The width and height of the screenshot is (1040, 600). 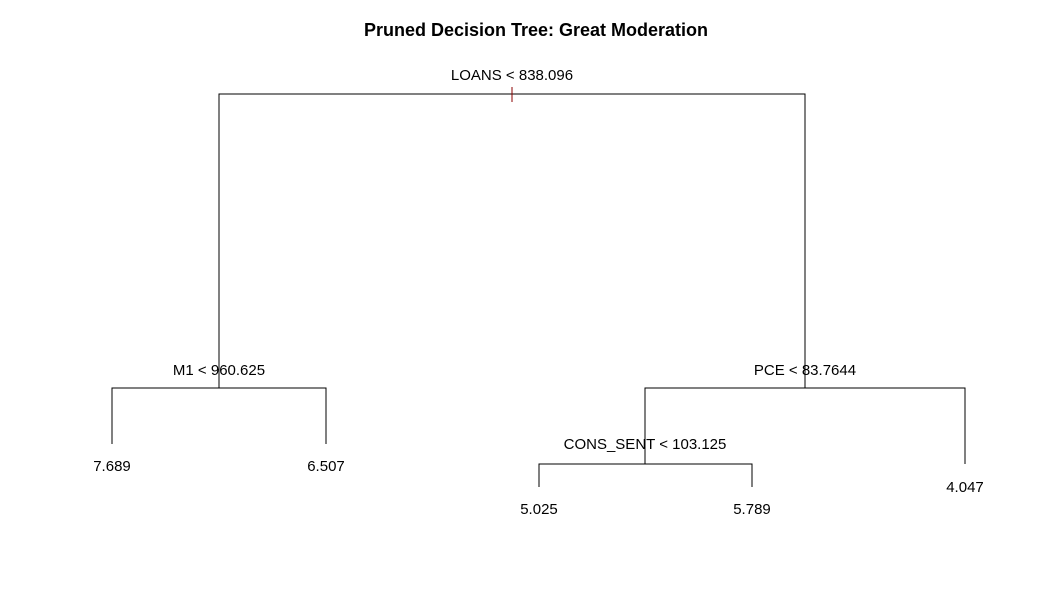 I want to click on split-label-root: LOANS < 838.096, so click(x=512, y=75).